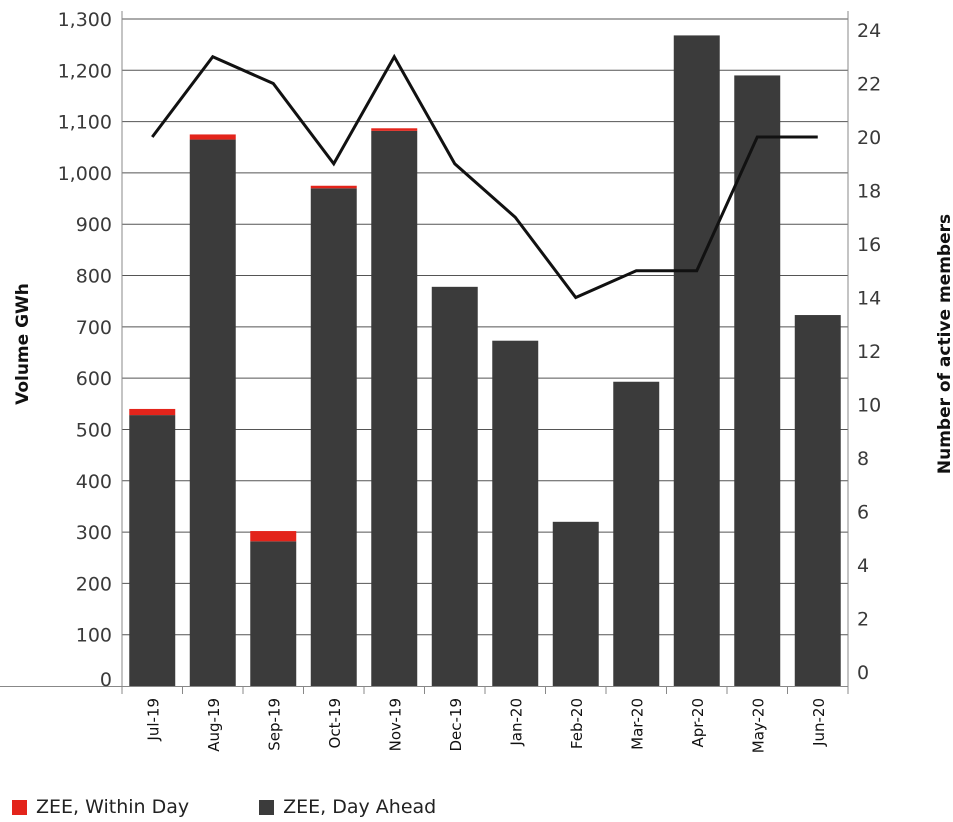 Image resolution: width=953 pixels, height=822 pixels. Describe the element at coordinates (85, 174) in the screenshot. I see `y-tick-label: 1,000` at that location.